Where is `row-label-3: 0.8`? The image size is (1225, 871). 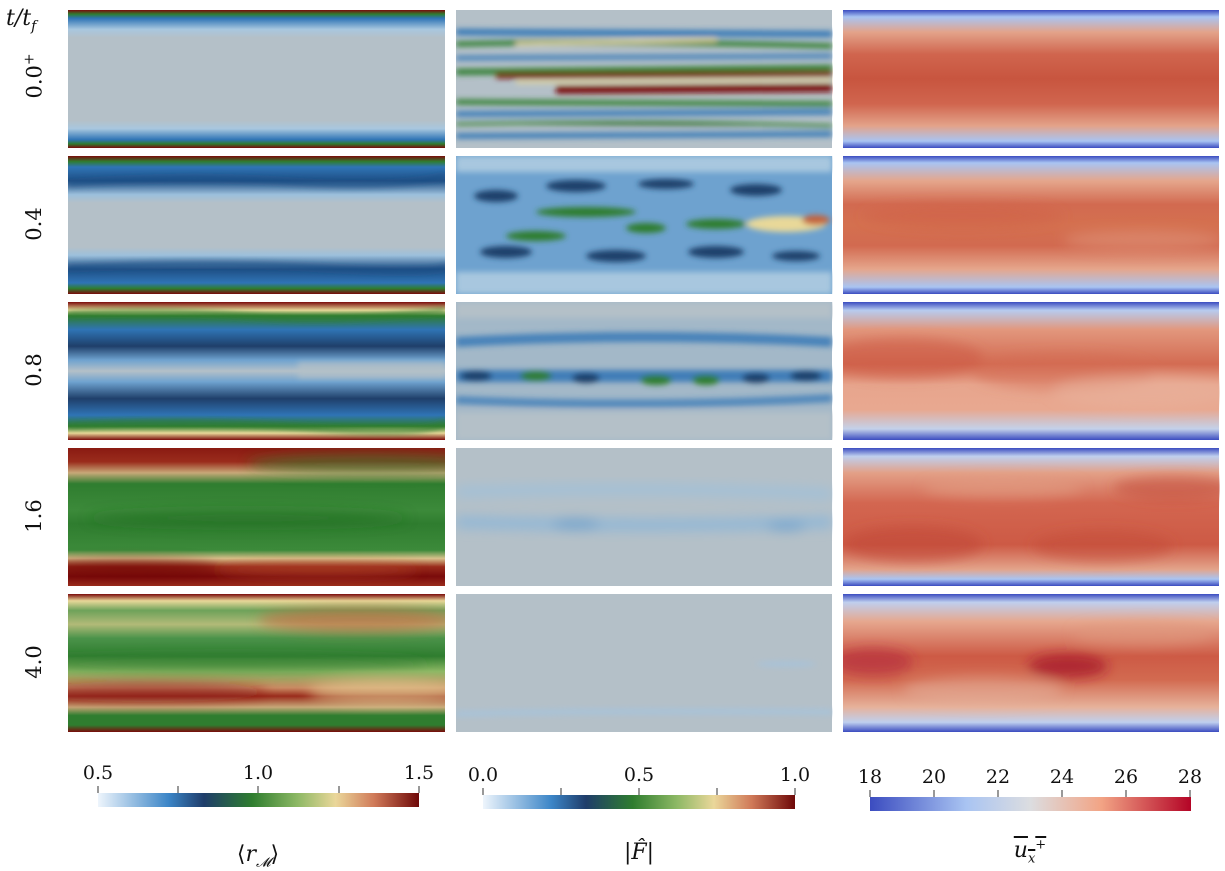 row-label-3: 0.8 is located at coordinates (34, 370).